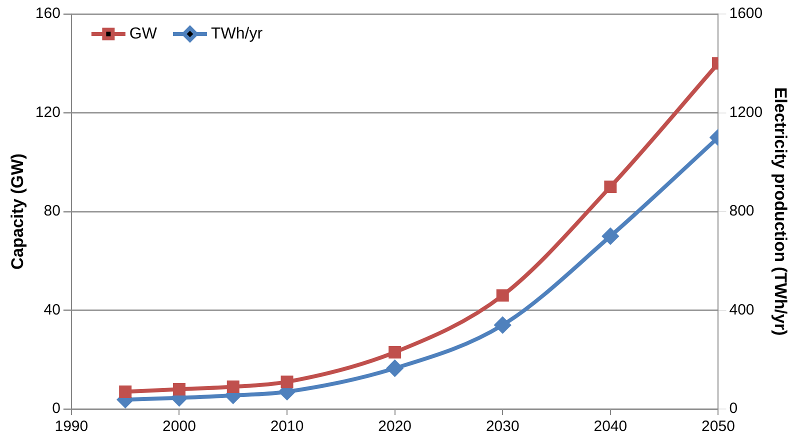 The height and width of the screenshot is (443, 798). What do you see at coordinates (395, 427) in the screenshot?
I see `x-tick-label: 2020` at bounding box center [395, 427].